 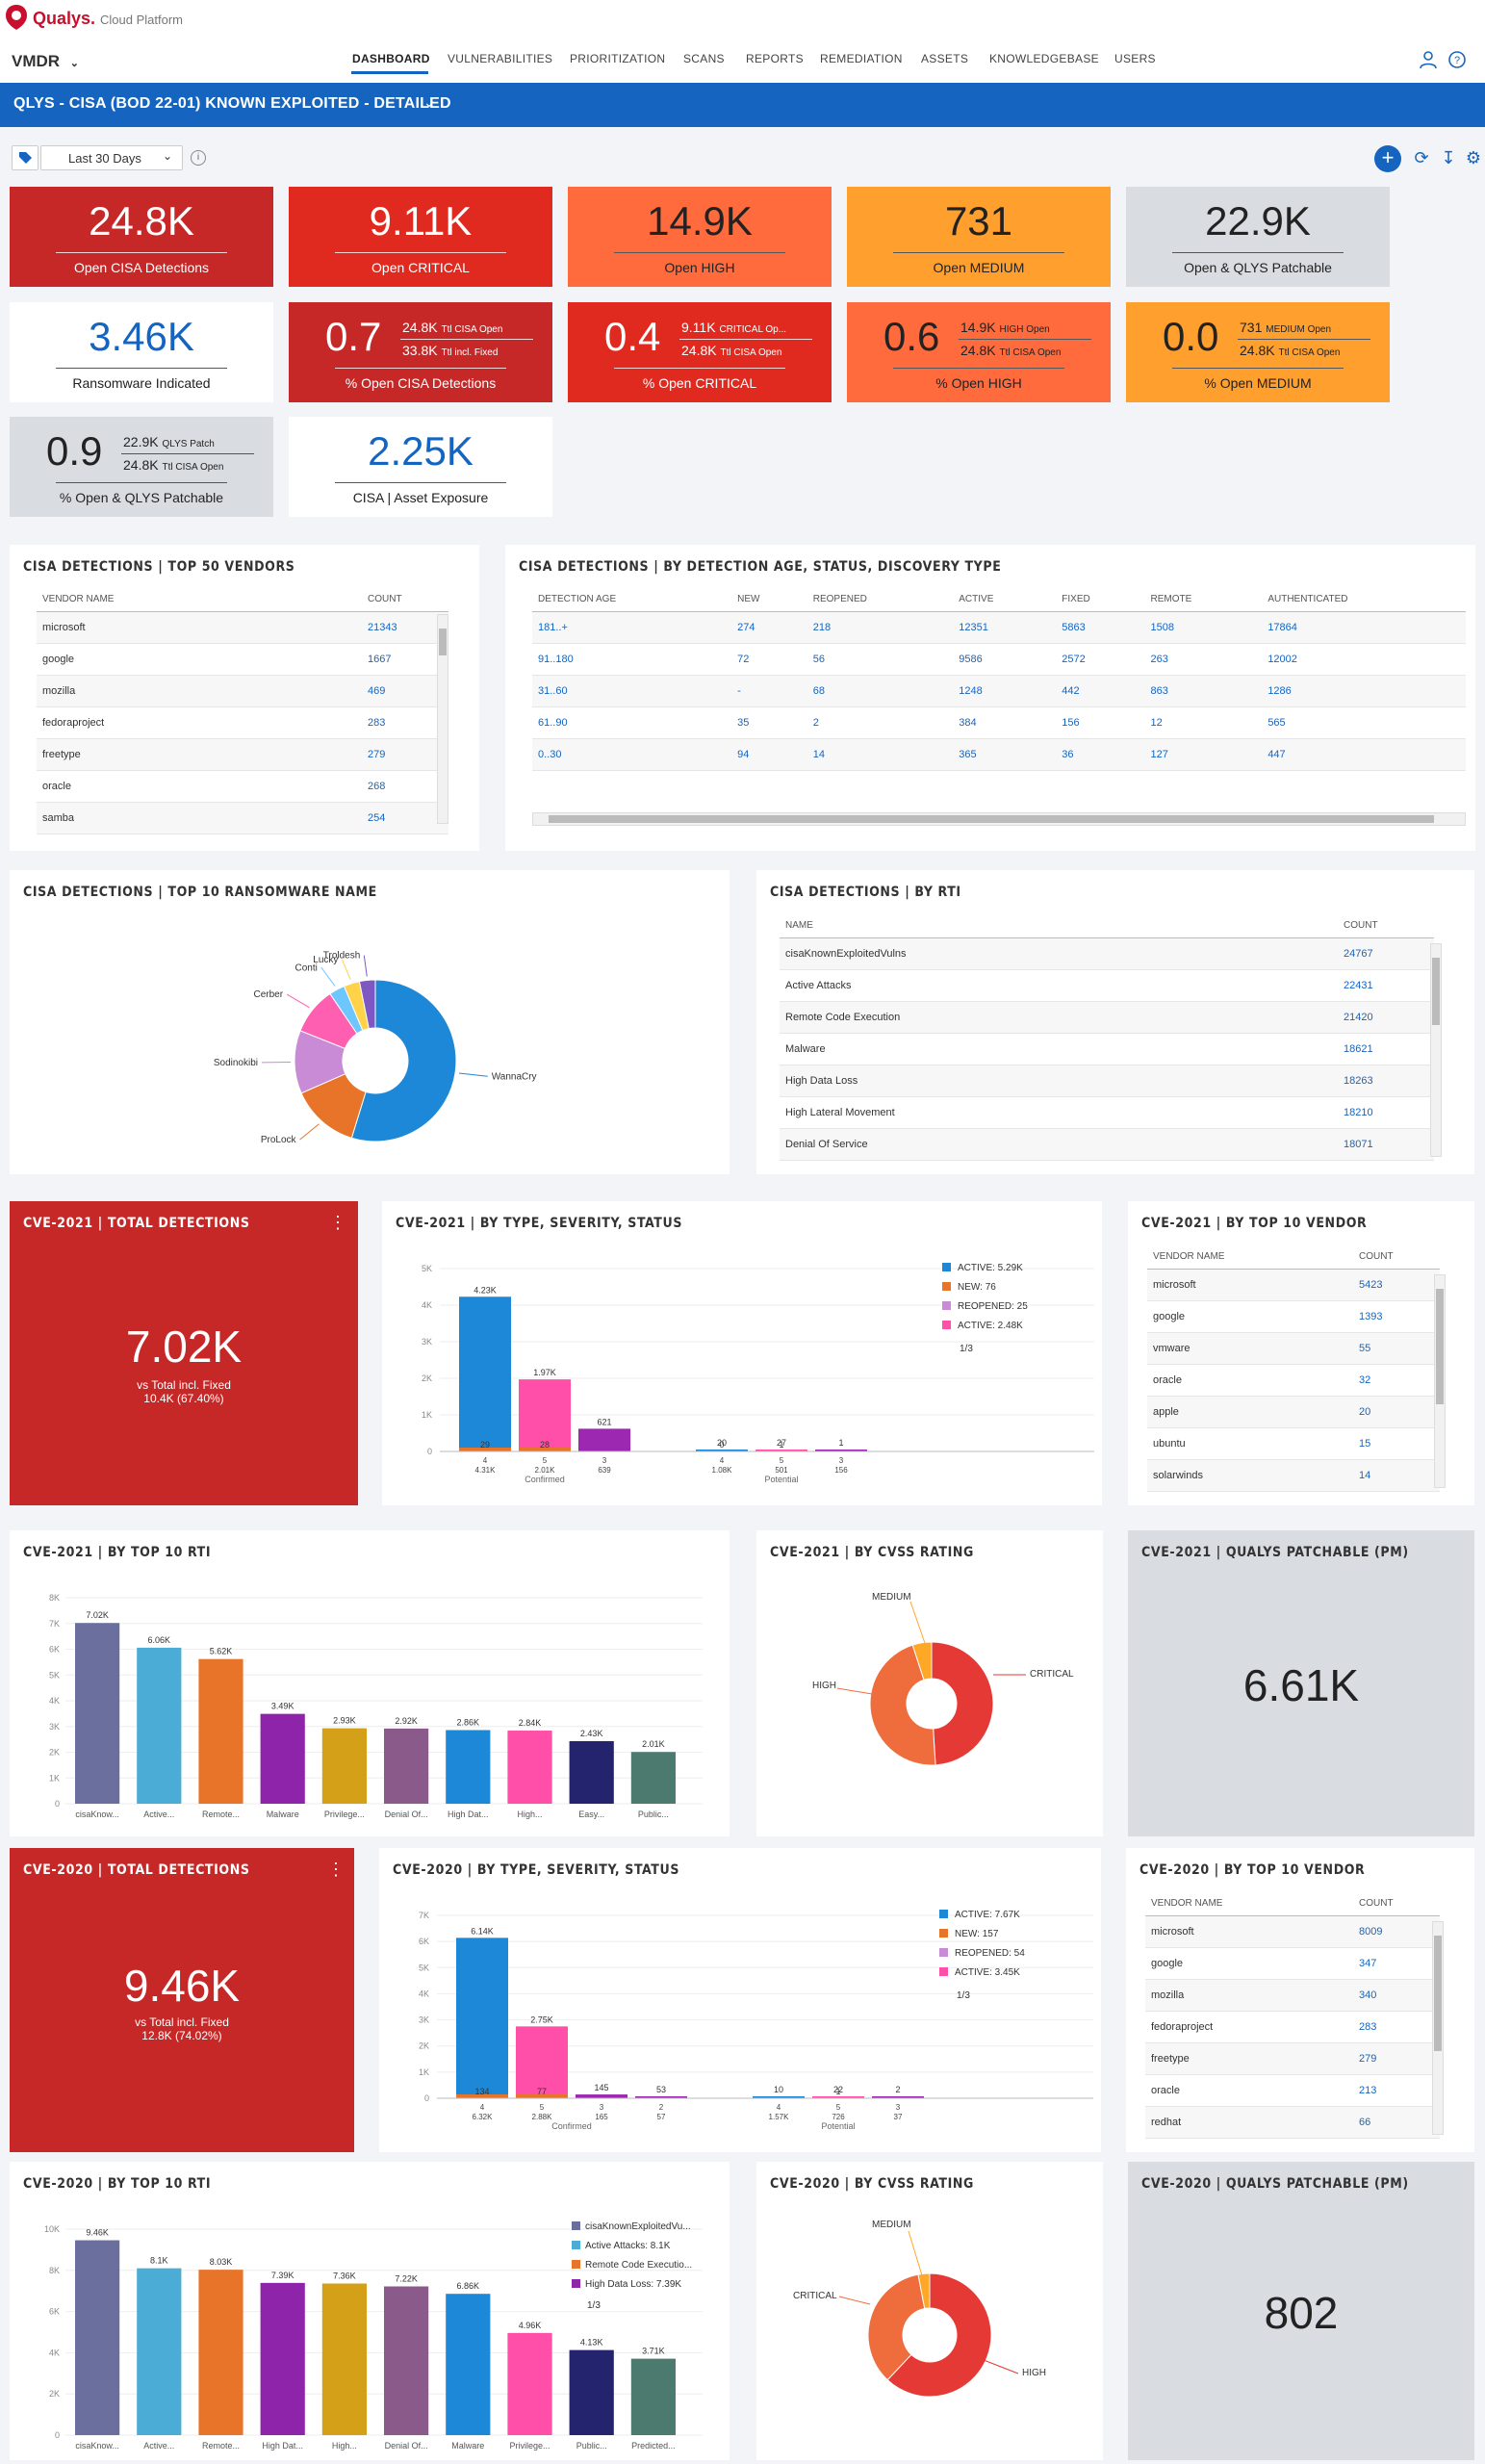 What do you see at coordinates (618, 58) in the screenshot?
I see `nav-prioritization: PRIORITIZATION` at bounding box center [618, 58].